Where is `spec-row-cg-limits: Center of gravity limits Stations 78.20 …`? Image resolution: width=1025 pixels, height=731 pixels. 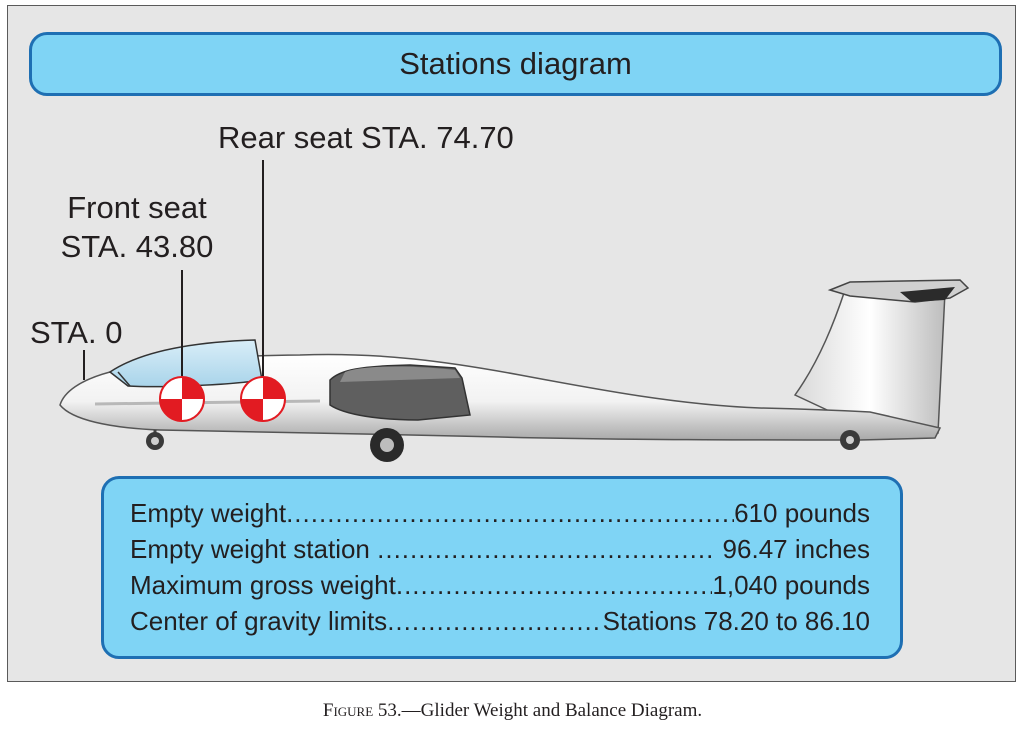
spec-row-cg-limits: Center of gravity limits Stations 78.20 … is located at coordinates (500, 621).